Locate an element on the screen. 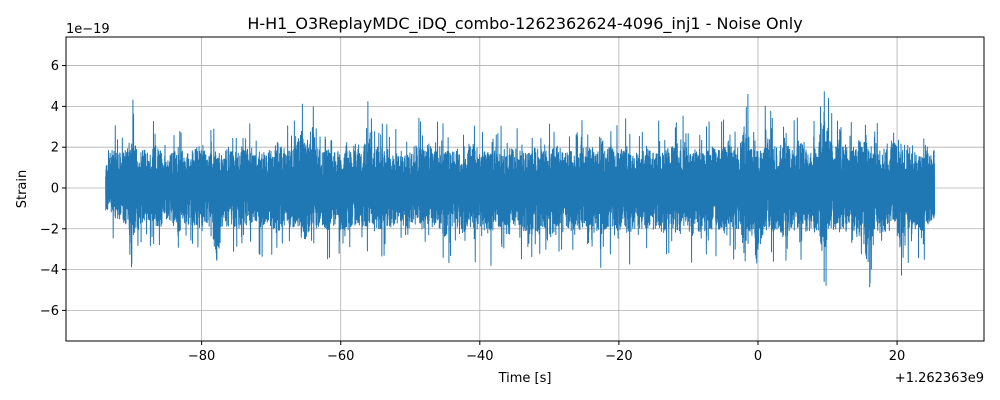  y-axis-label: Strain is located at coordinates (22, 189).